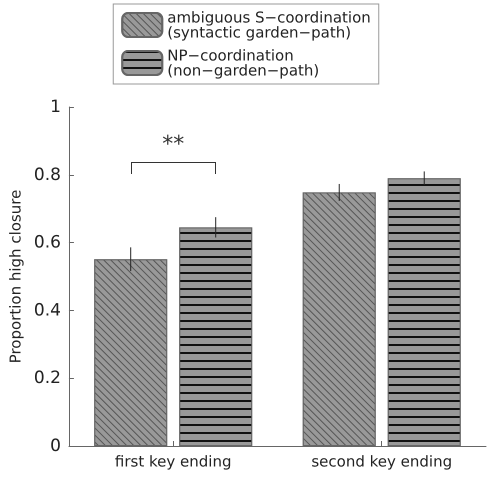 The height and width of the screenshot is (478, 492). What do you see at coordinates (173, 145) in the screenshot?
I see `annotation: **` at bounding box center [173, 145].